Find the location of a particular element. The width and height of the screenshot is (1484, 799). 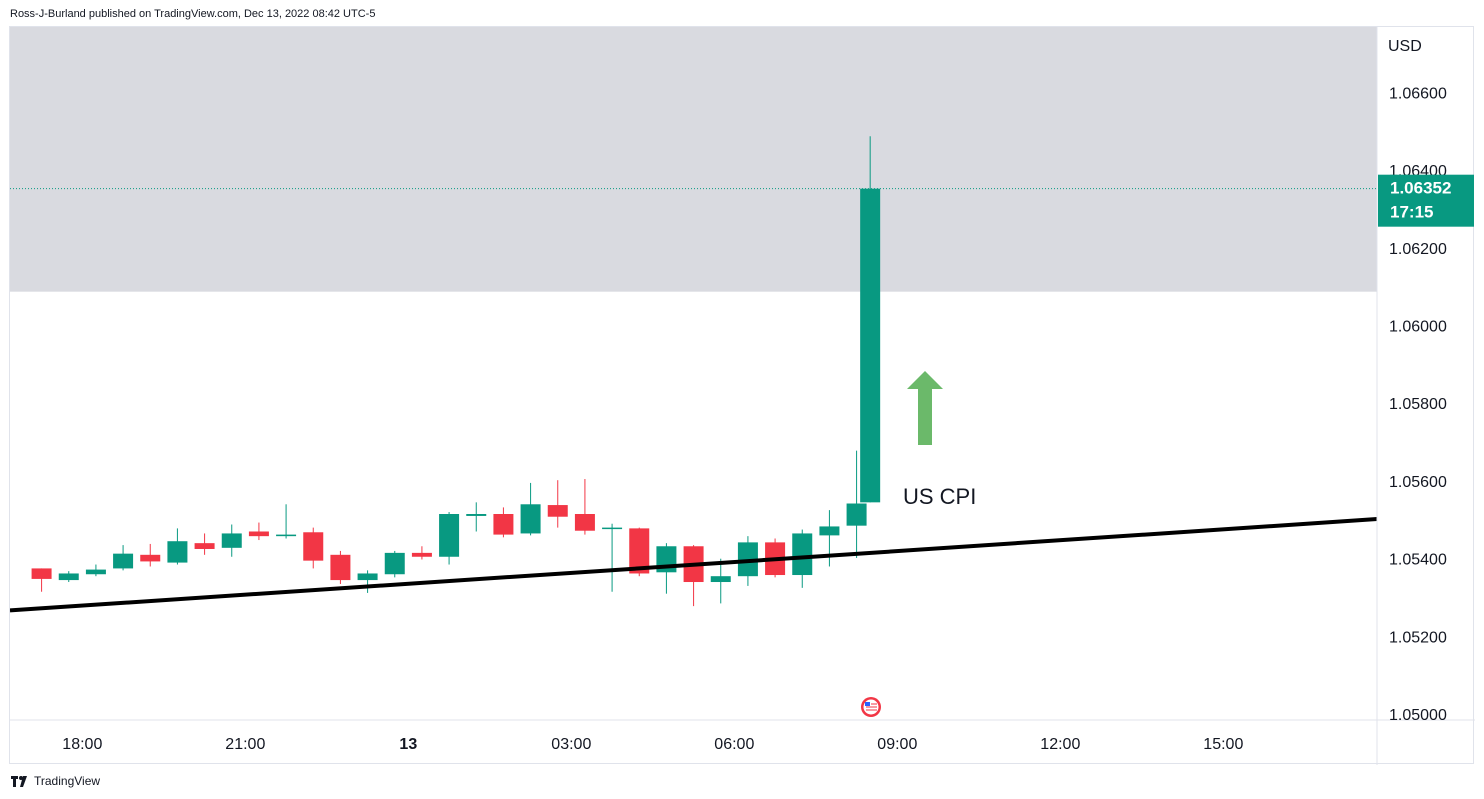

last-price-tag: 1.06352 17:15 is located at coordinates (1426, 200).